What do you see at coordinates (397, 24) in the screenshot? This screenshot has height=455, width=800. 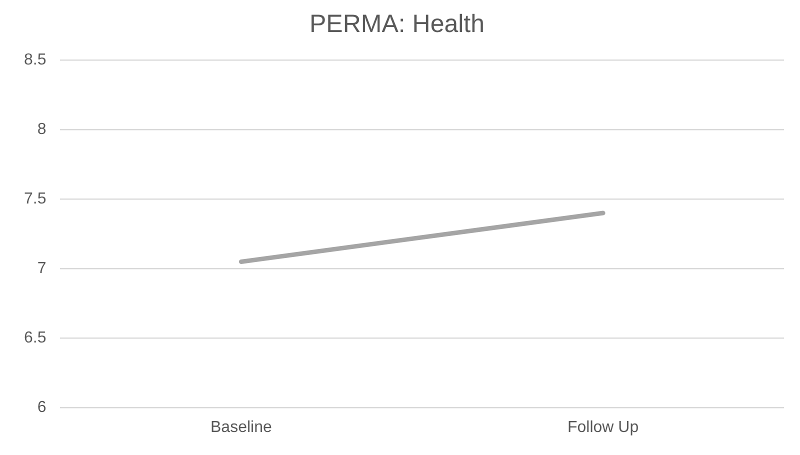 I see `chart-title: PERMA: Health` at bounding box center [397, 24].